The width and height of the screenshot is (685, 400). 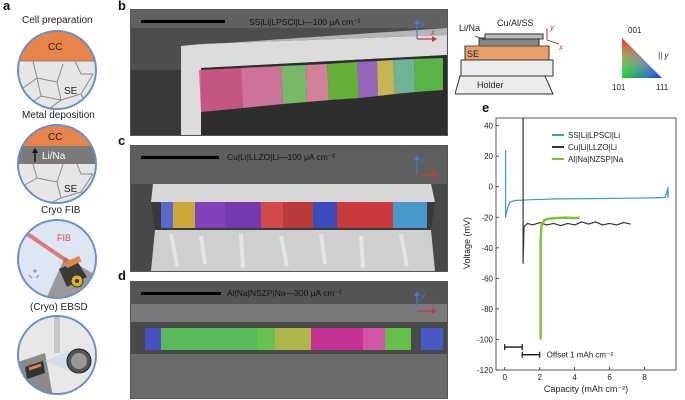 I want to click on x-axis-label: Capacity (mAh cm⁻²), so click(x=586, y=389).